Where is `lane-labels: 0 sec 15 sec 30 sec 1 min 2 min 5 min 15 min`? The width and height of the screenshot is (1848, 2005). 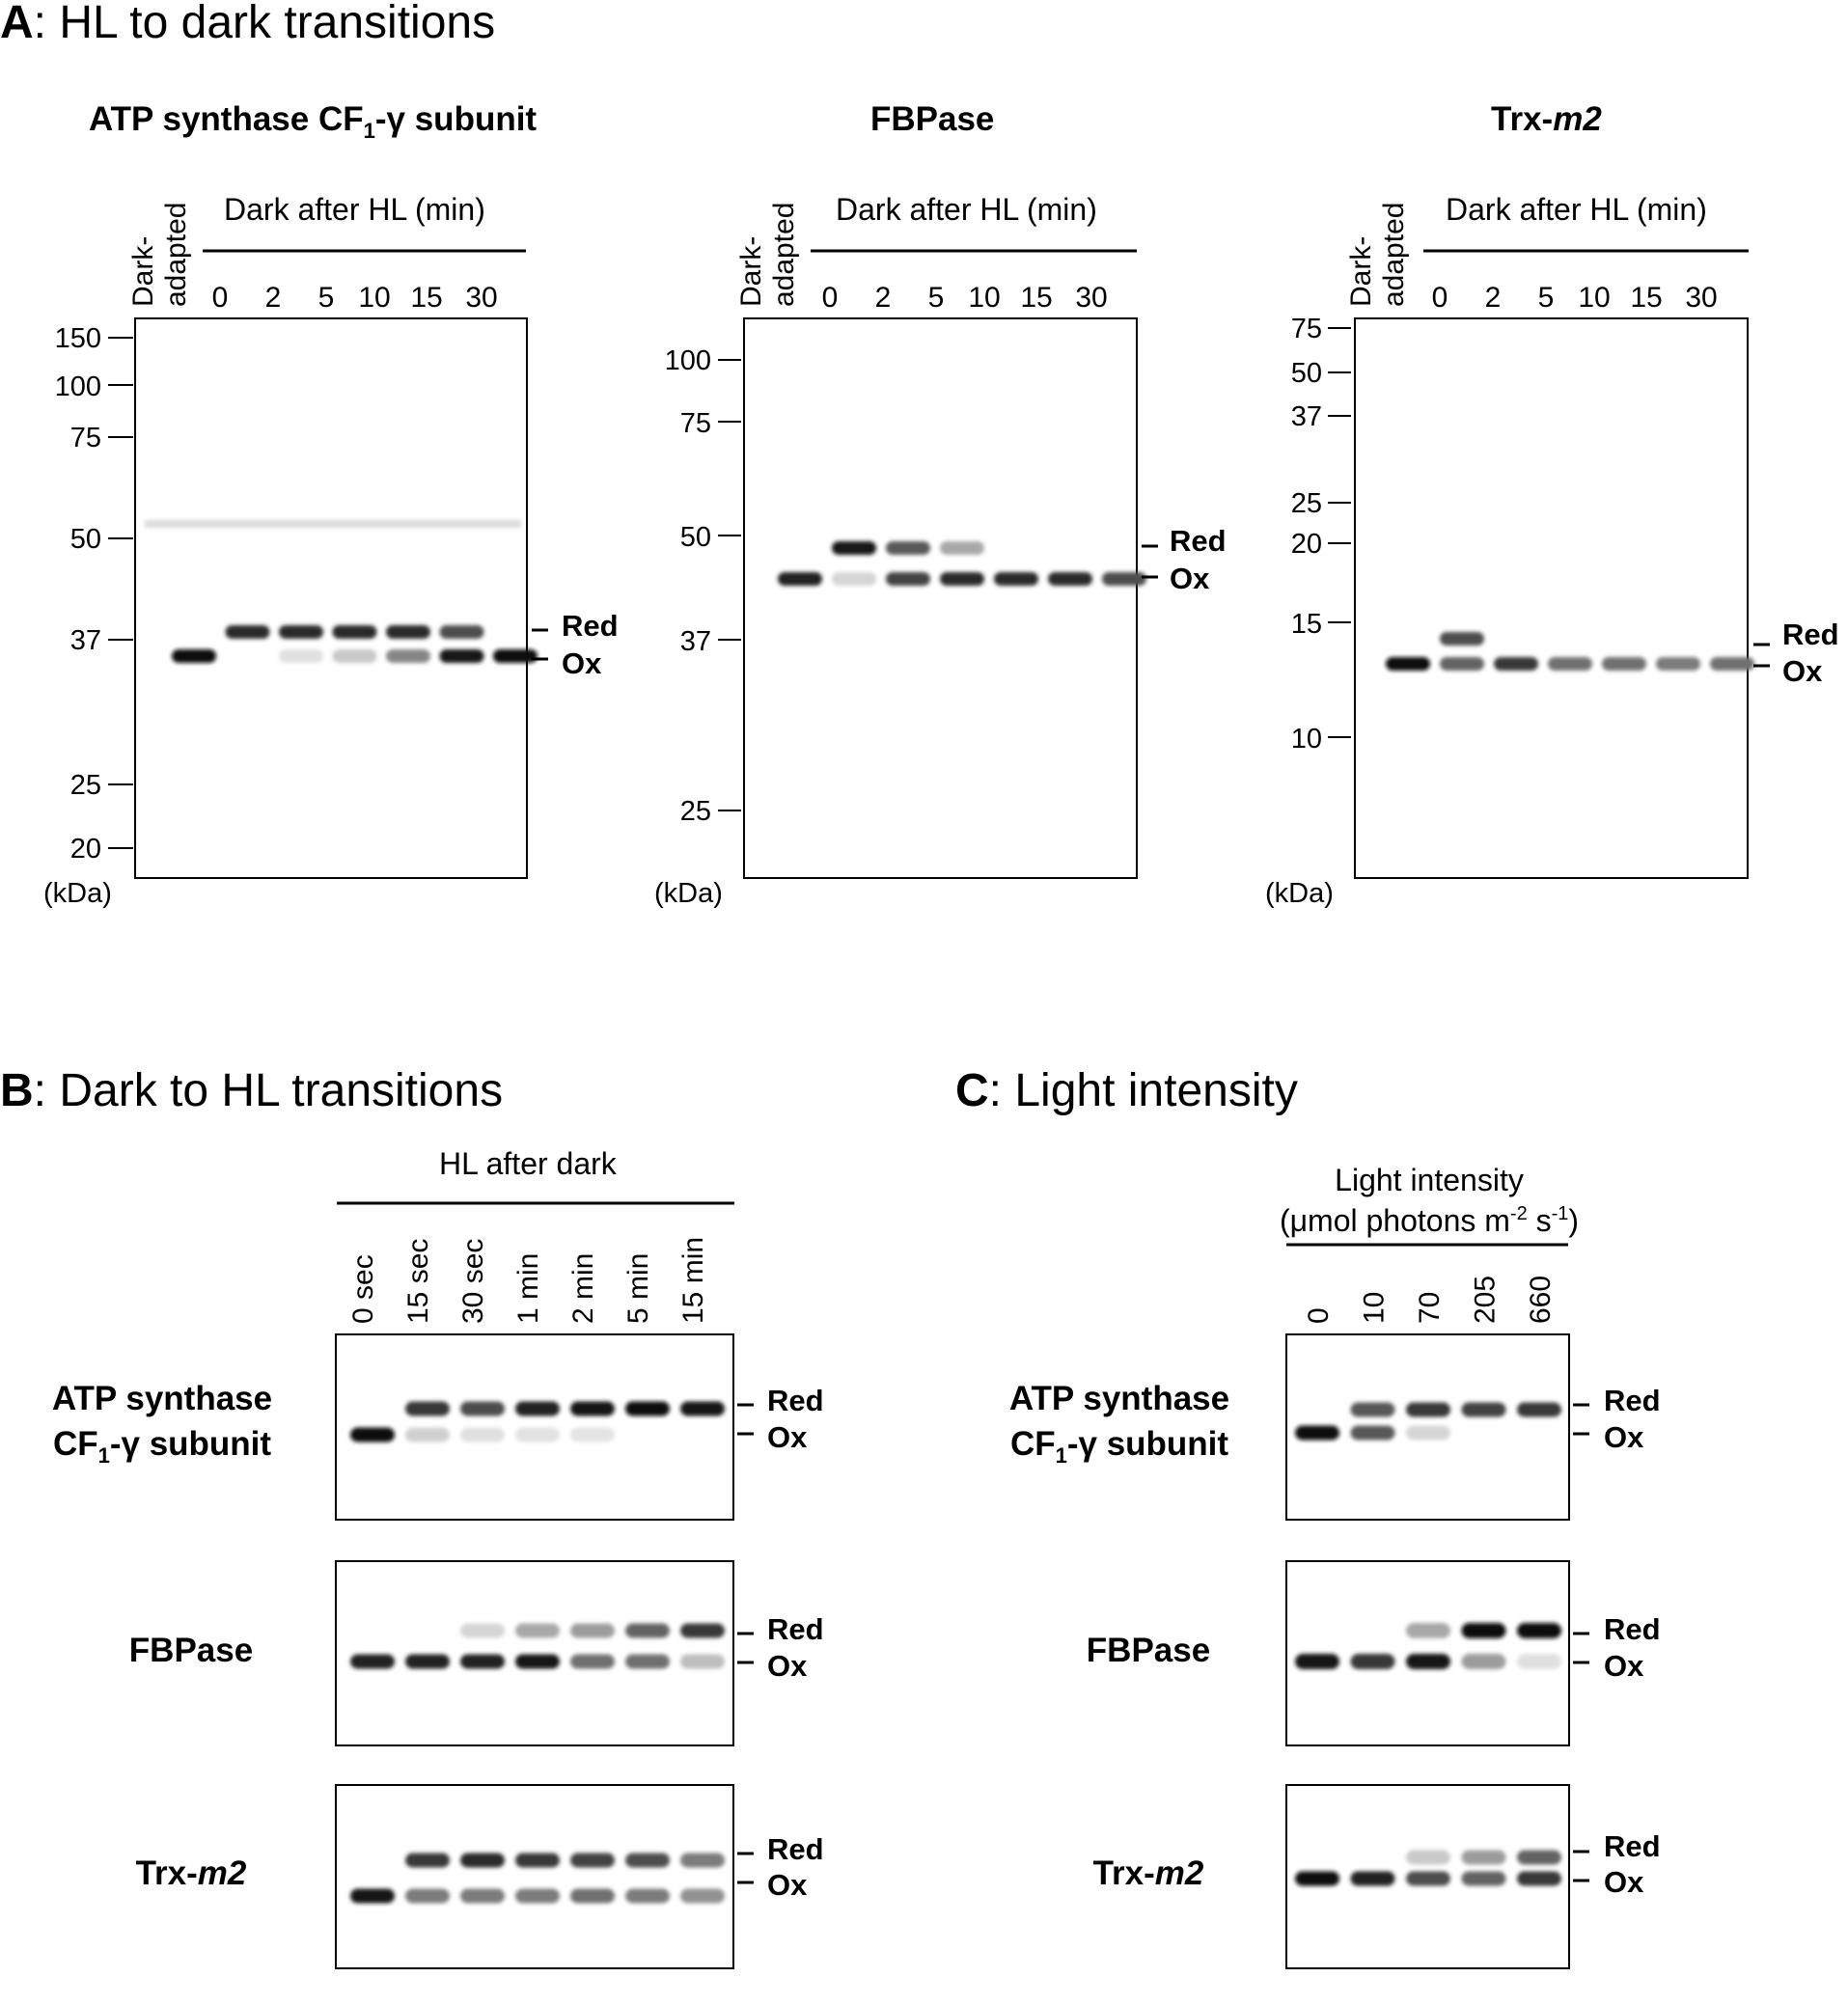
lane-labels: 0 sec 15 sec 30 sec 1 min 2 min 5 min 15 min is located at coordinates (528, 1280).